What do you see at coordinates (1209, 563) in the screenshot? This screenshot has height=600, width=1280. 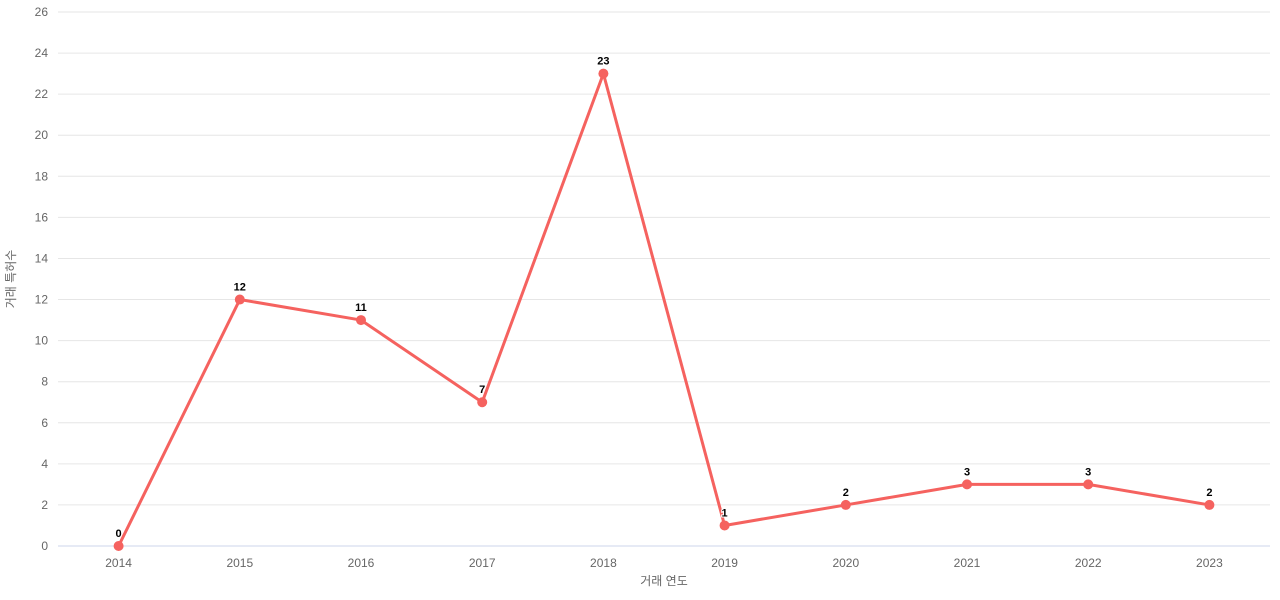 I see `x-tick-label: 2023` at bounding box center [1209, 563].